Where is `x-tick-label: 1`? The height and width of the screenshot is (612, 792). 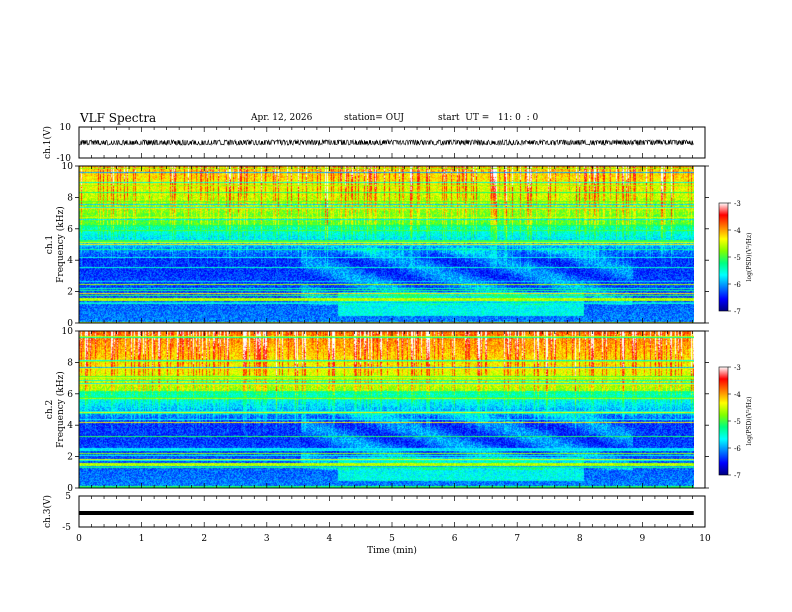 x-tick-label: 1 is located at coordinates (142, 539).